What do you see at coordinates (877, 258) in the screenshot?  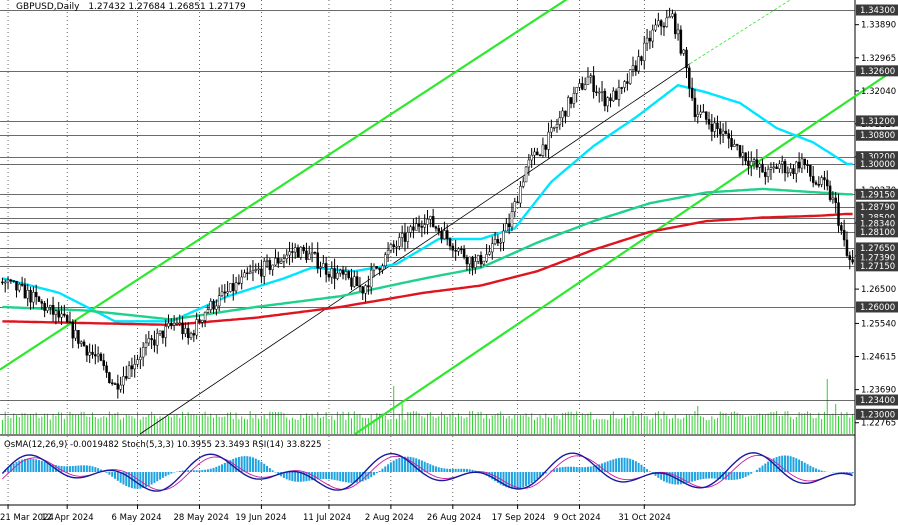 I see `level-label: 1.27390` at bounding box center [877, 258].